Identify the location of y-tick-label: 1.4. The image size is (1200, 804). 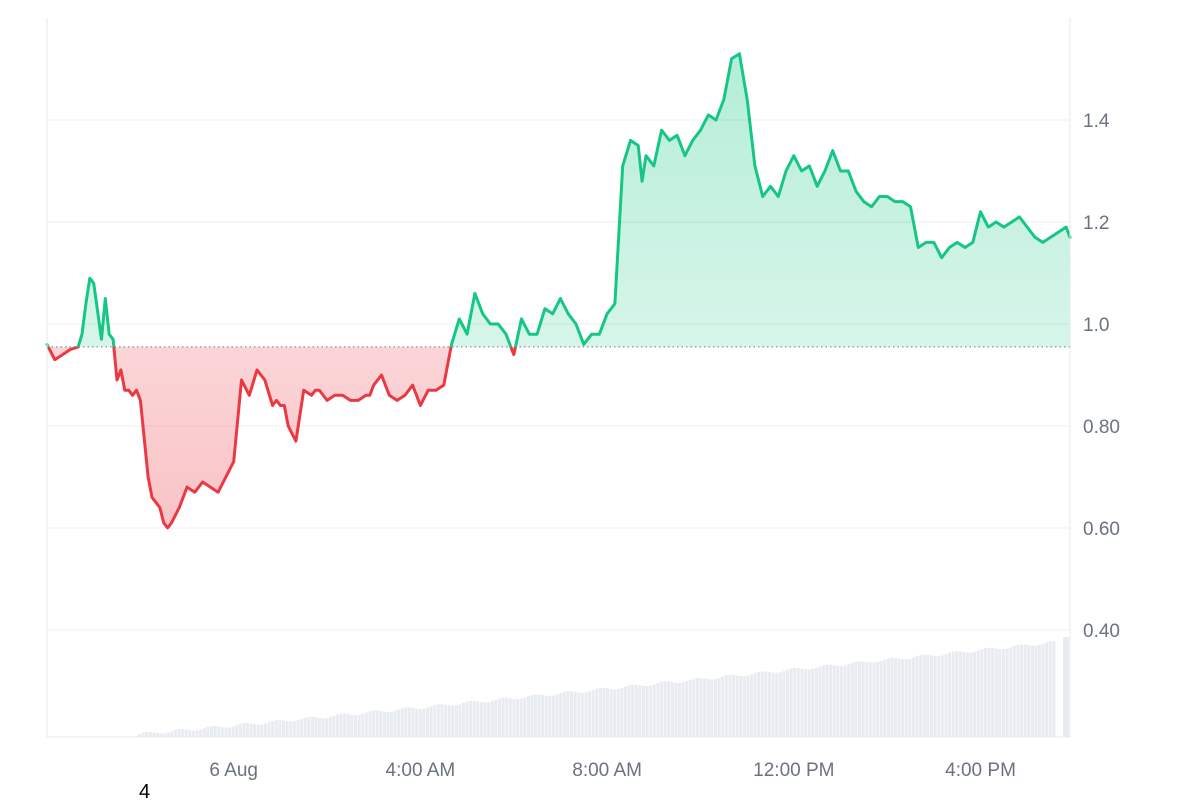
(1096, 121).